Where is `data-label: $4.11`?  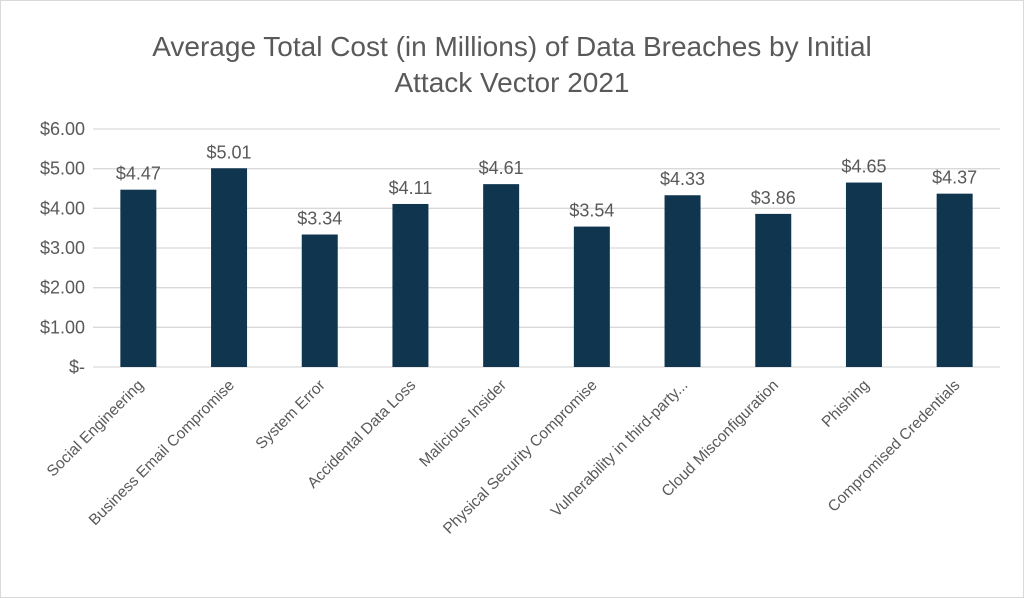
data-label: $4.11 is located at coordinates (411, 188).